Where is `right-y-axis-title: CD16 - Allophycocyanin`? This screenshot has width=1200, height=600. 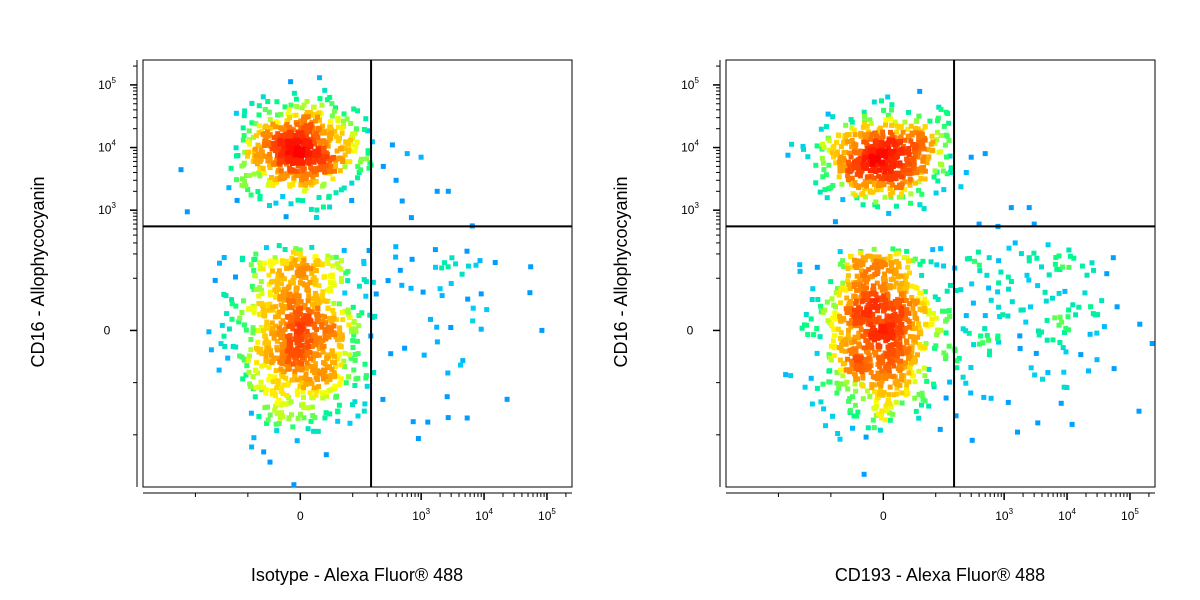 right-y-axis-title: CD16 - Allophycocyanin is located at coordinates (621, 271).